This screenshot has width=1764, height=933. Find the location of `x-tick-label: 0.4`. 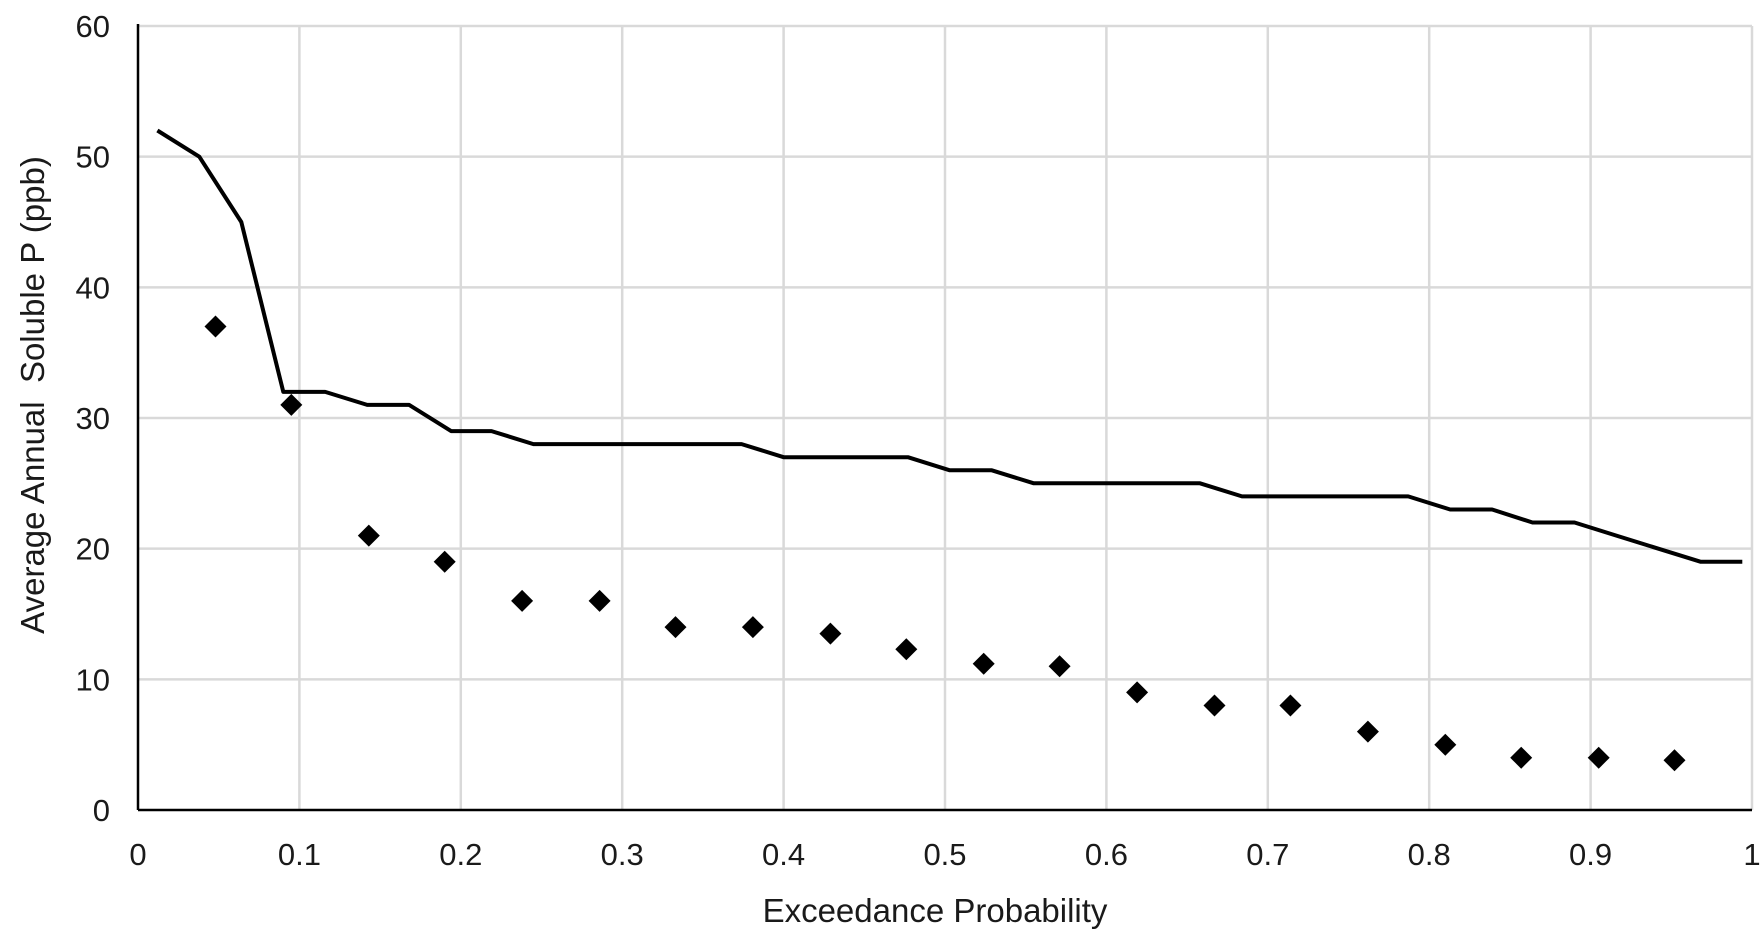

x-tick-label: 0.4 is located at coordinates (783, 854).